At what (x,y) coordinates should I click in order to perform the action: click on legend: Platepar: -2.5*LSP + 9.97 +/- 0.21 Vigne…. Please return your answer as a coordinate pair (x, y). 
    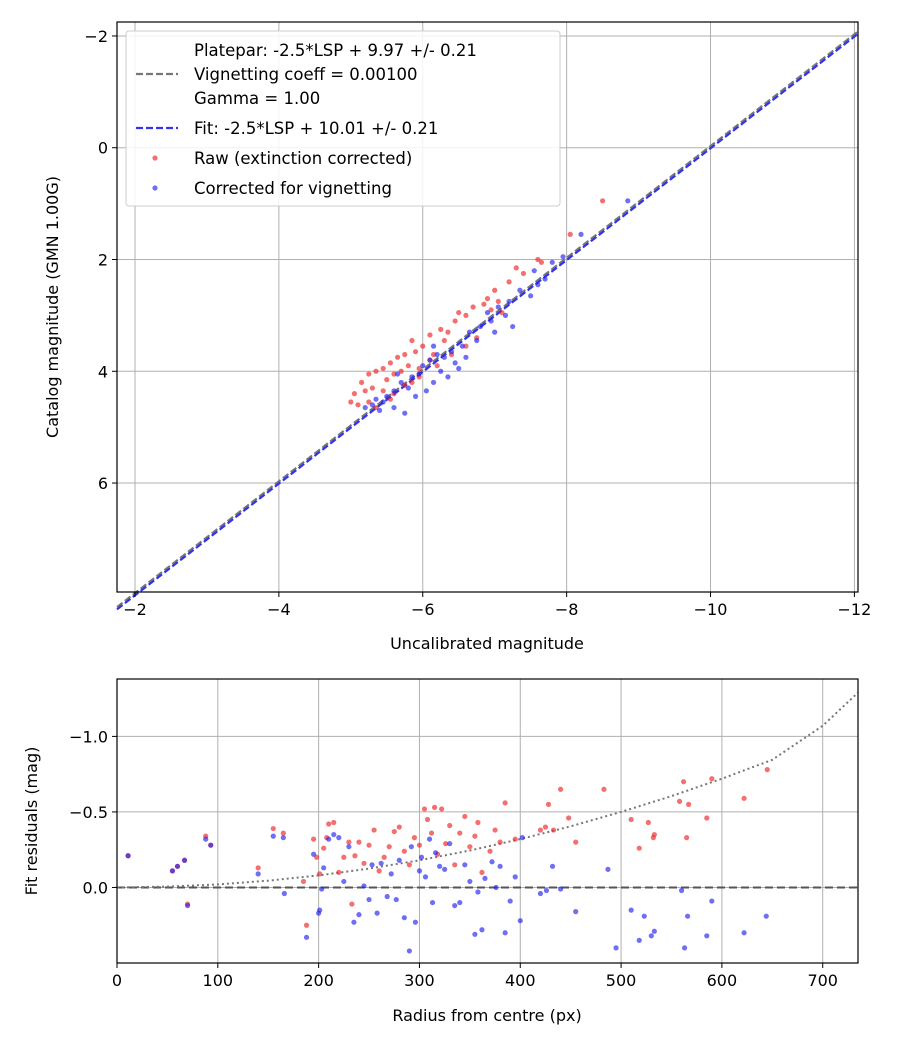
    Looking at the image, I should click on (343, 118).